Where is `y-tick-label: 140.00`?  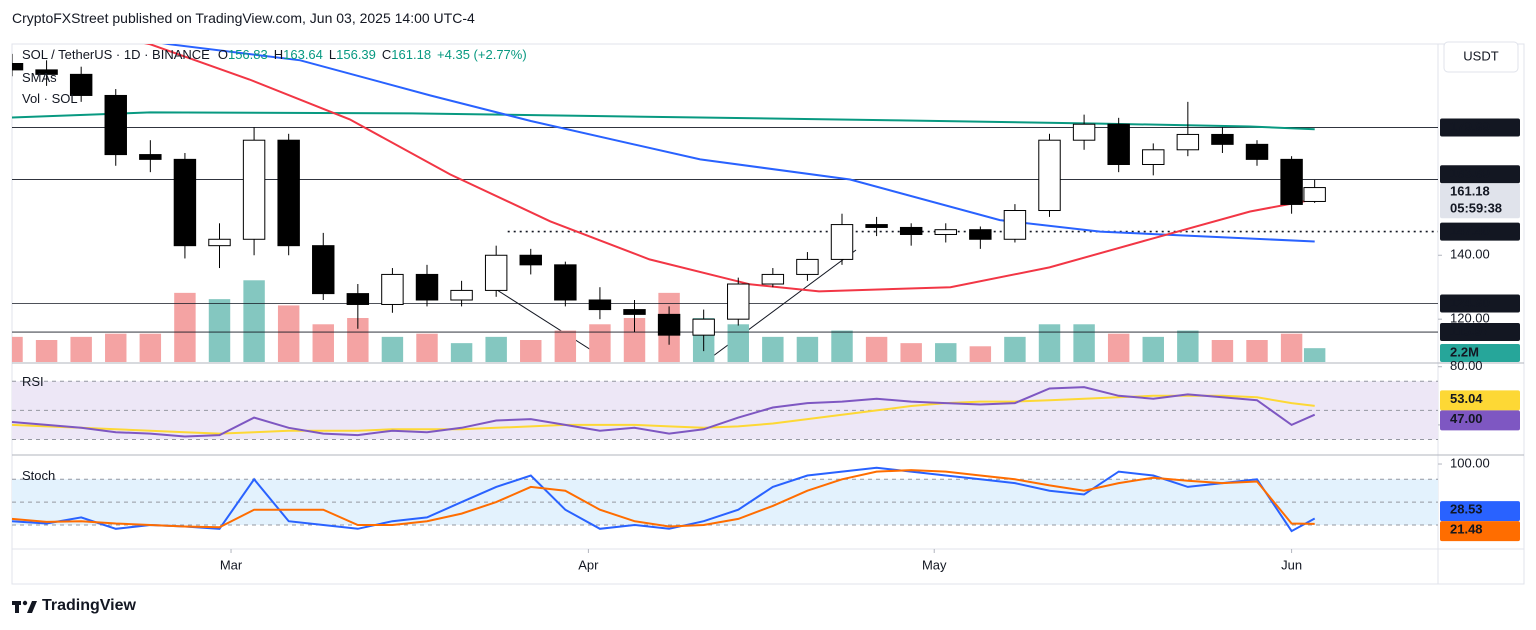 y-tick-label: 140.00 is located at coordinates (1470, 254).